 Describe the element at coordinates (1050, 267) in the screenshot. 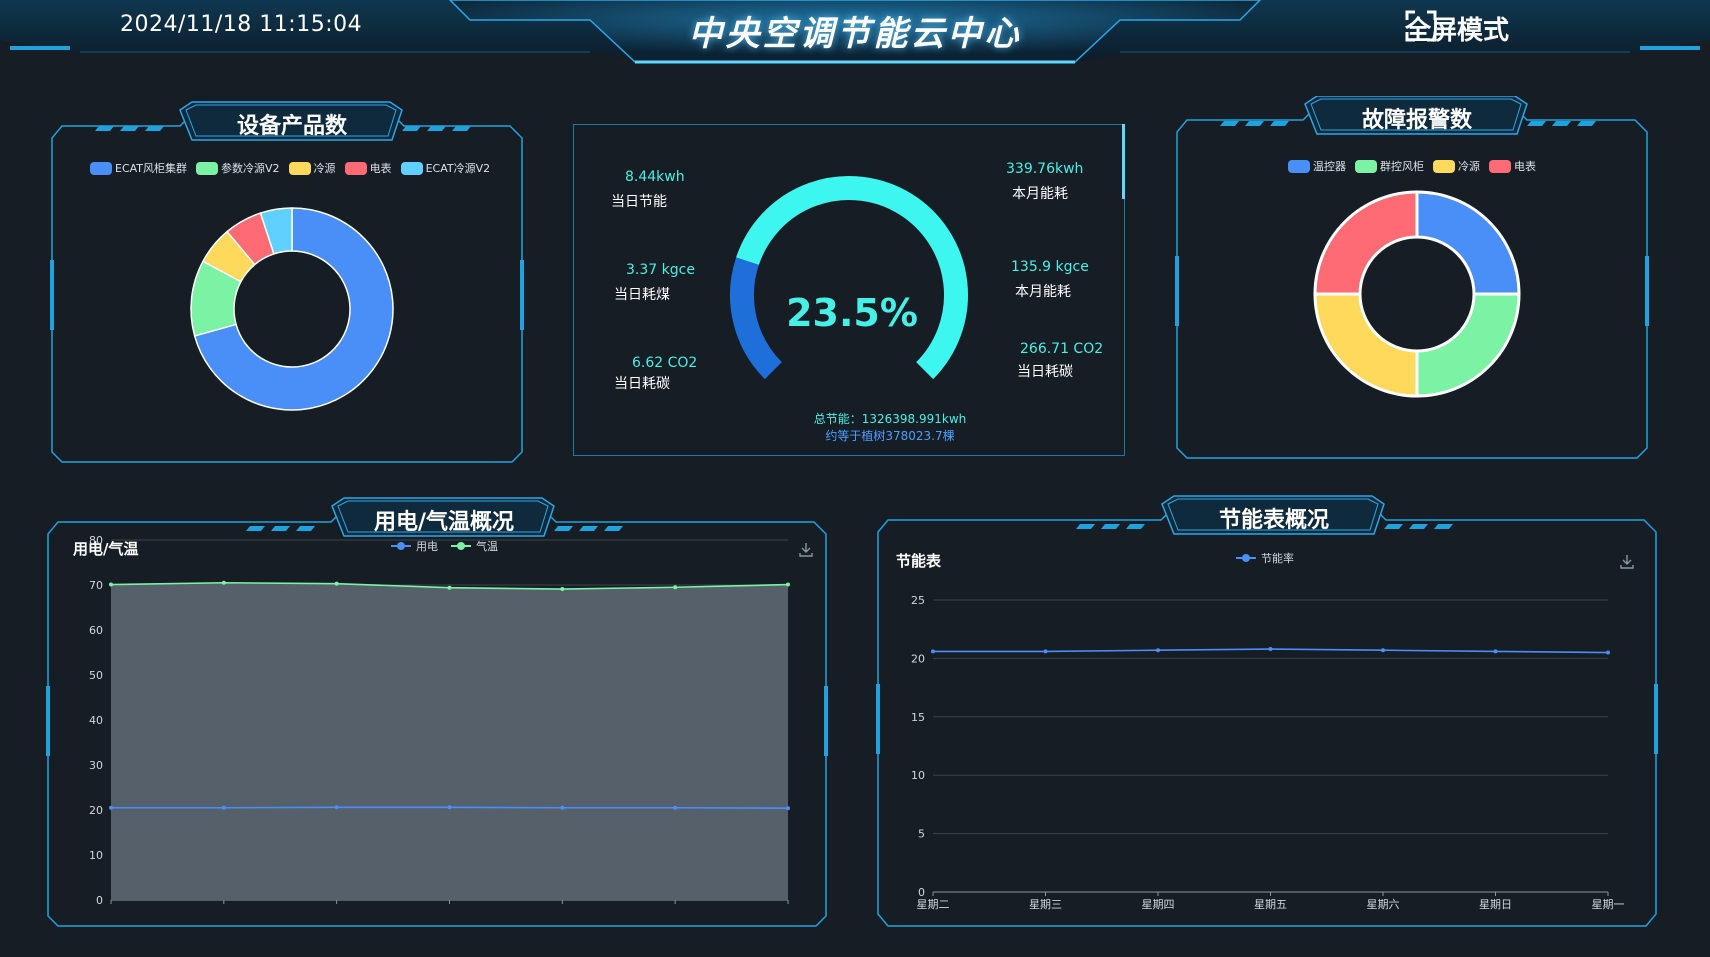

I see `stat-value: 135.9 kgce` at that location.